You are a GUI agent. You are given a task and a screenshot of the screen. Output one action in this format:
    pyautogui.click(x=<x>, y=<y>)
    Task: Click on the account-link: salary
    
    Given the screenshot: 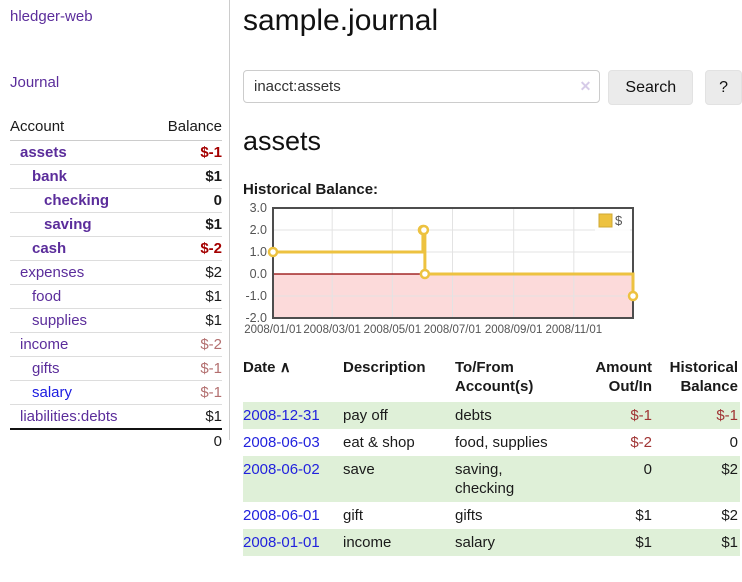 What is the action you would take?
    pyautogui.click(x=52, y=392)
    